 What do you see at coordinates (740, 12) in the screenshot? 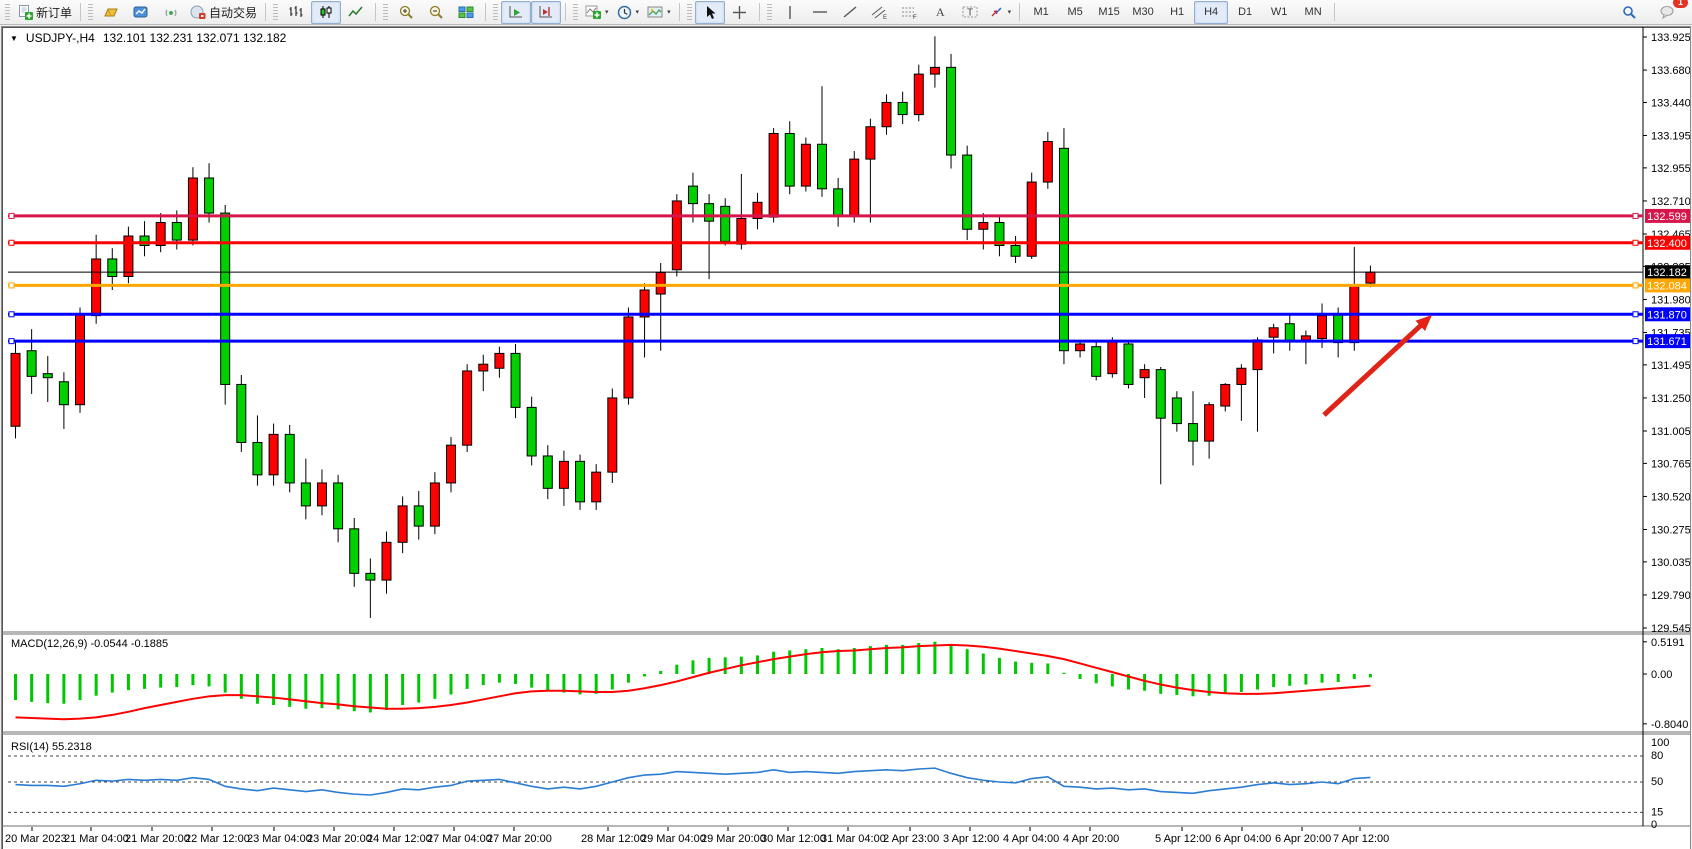
I see `crosshair-icon` at bounding box center [740, 12].